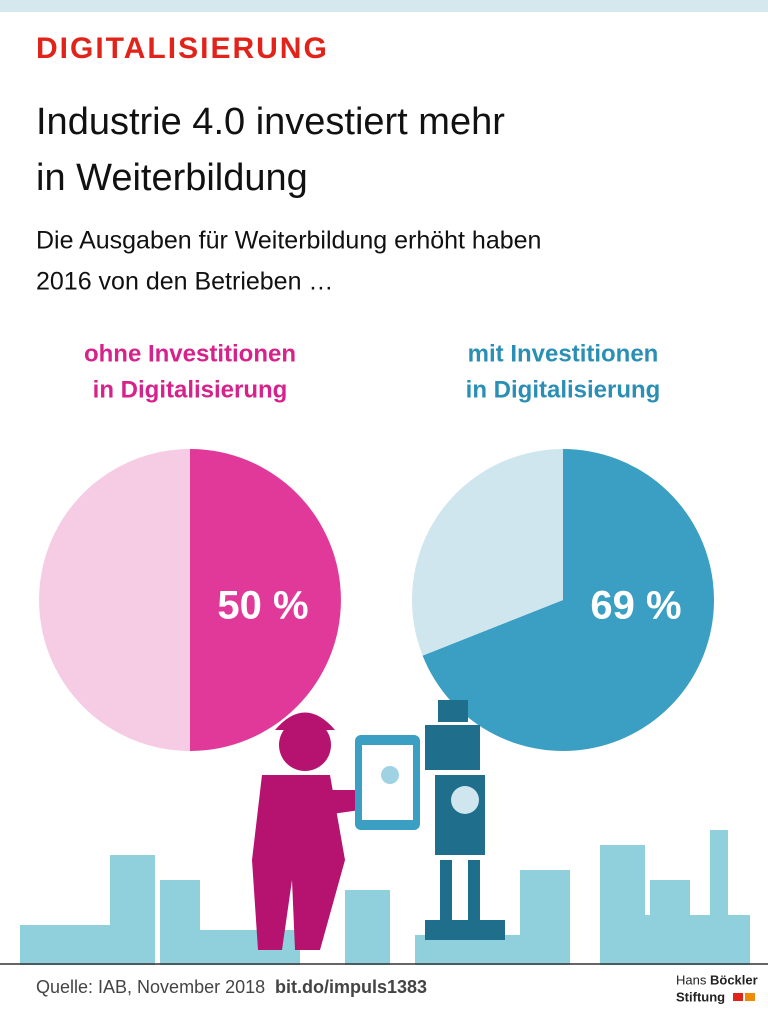 The image size is (768, 1010). Describe the element at coordinates (691, 979) in the screenshot. I see `logo-text: Hans` at that location.